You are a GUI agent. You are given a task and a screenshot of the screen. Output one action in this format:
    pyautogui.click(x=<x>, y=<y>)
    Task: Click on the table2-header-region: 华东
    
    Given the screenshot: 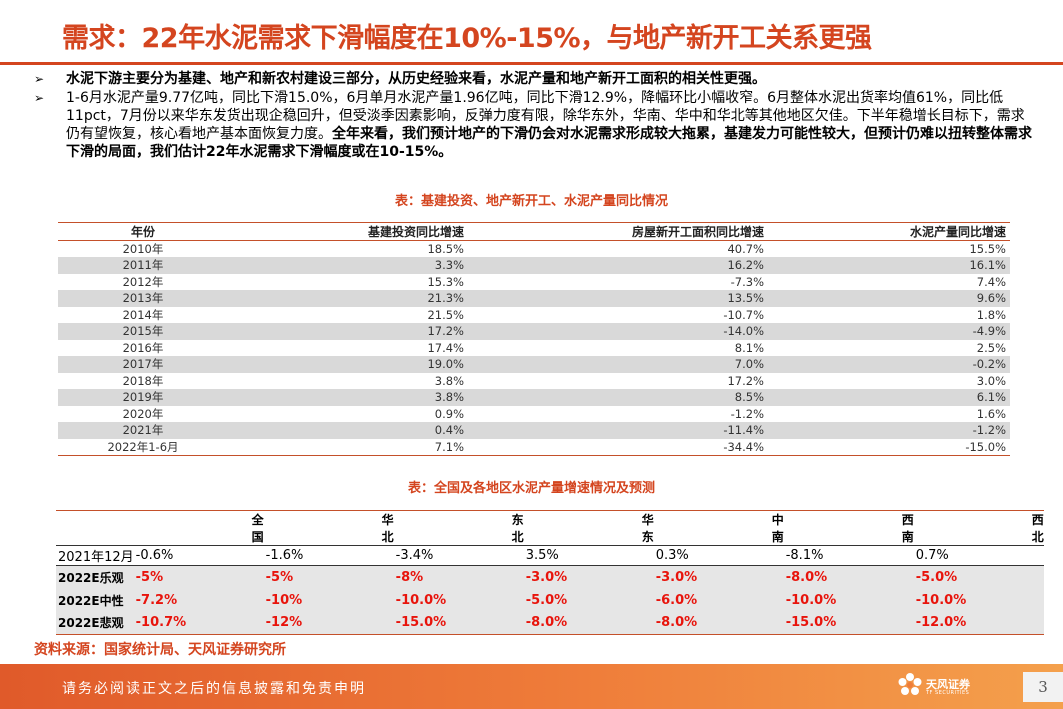 What is the action you would take?
    pyautogui.click(x=588, y=528)
    